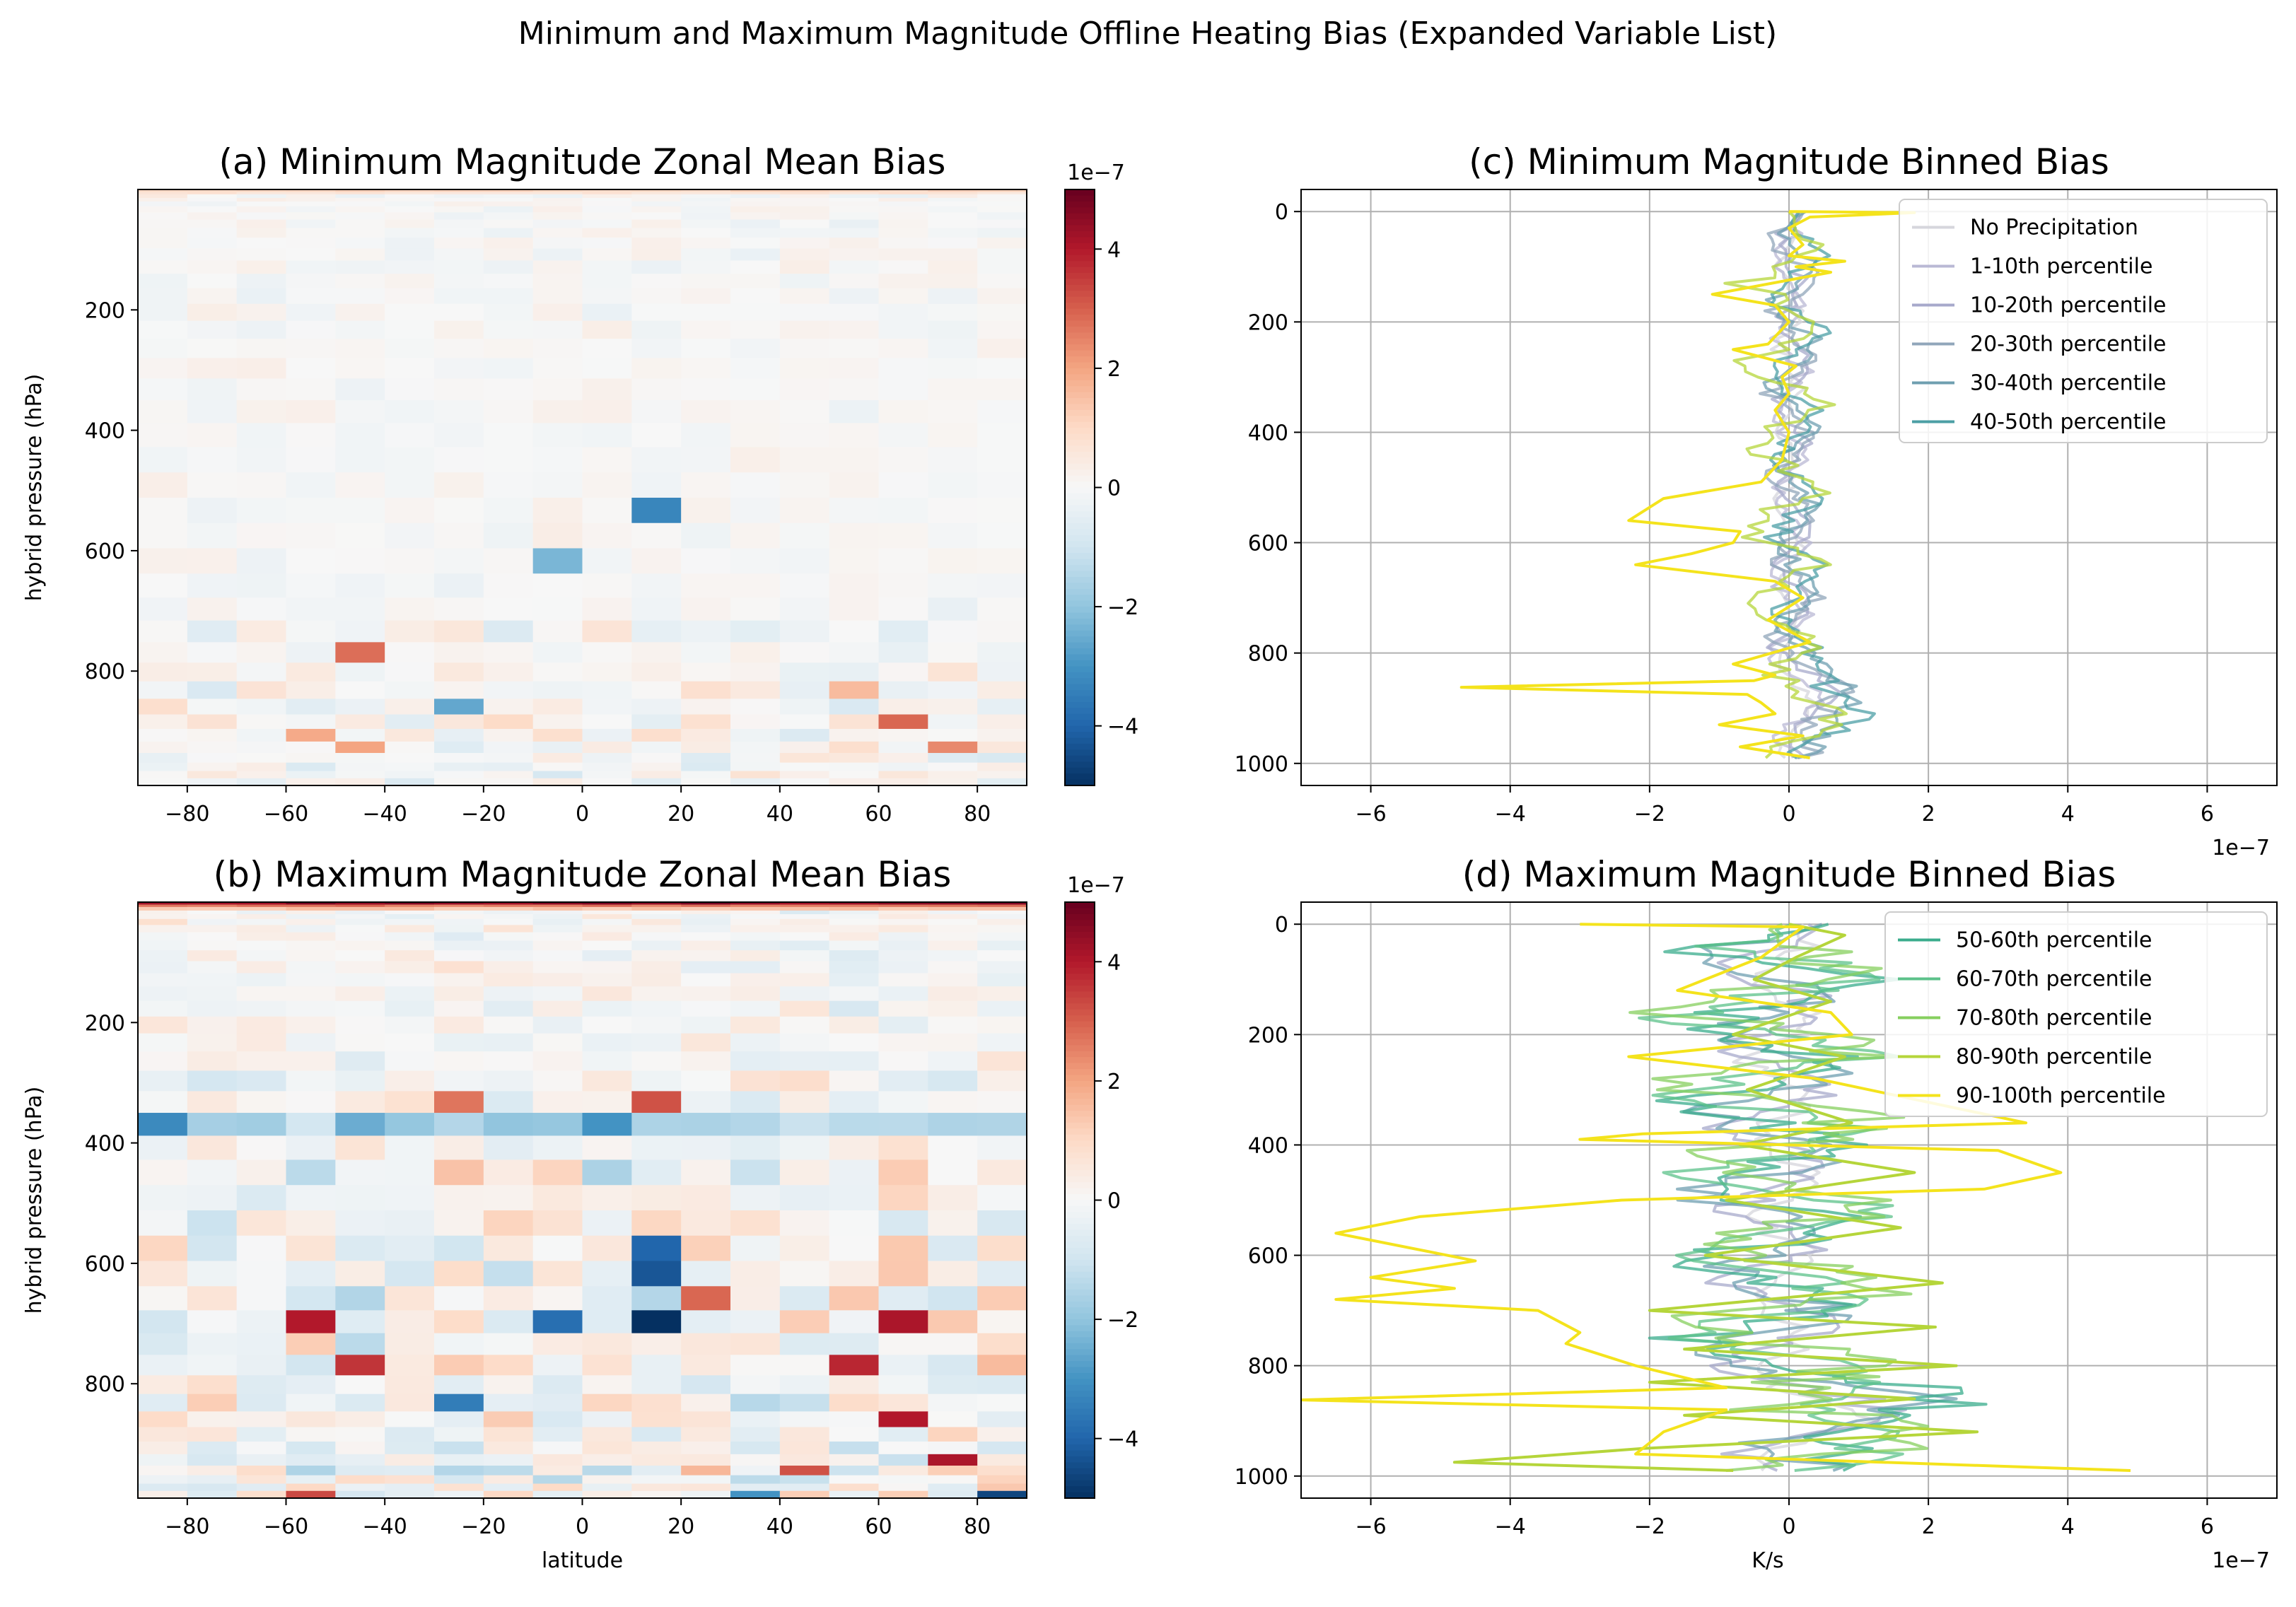 The height and width of the screenshot is (1607, 2296). I want to click on x-tick-label: −6, so click(1371, 1526).